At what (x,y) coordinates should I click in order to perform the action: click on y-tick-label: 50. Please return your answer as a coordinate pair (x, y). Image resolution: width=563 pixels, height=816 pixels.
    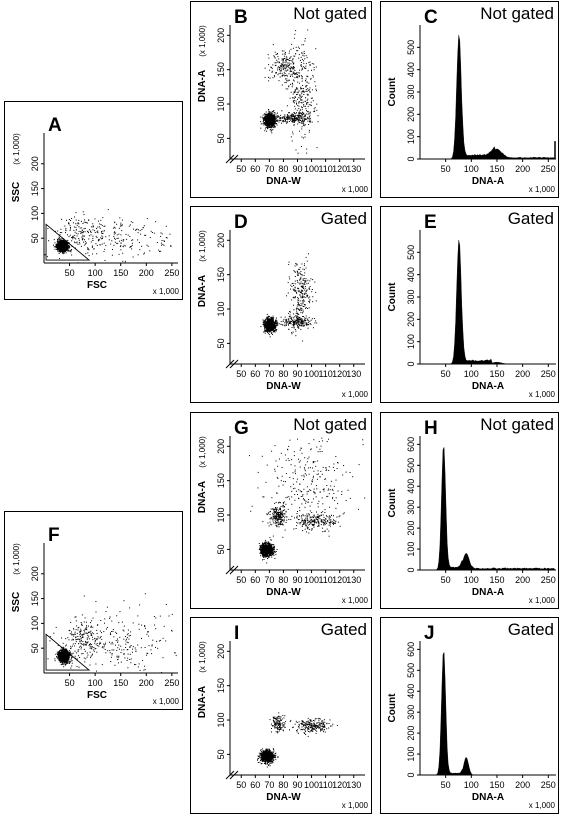
    Looking at the image, I should click on (221, 343).